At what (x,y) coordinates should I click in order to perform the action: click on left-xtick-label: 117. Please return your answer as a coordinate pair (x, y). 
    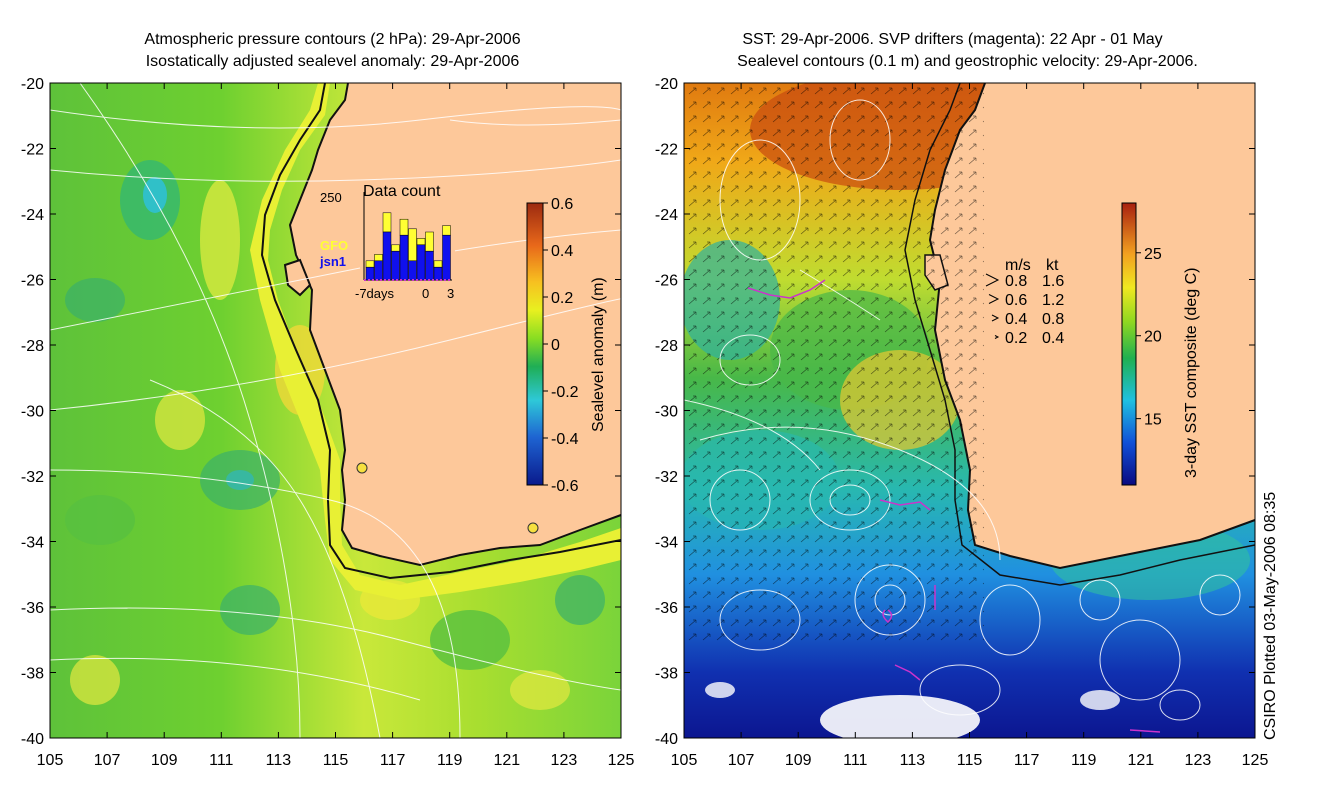
    Looking at the image, I should click on (393, 760).